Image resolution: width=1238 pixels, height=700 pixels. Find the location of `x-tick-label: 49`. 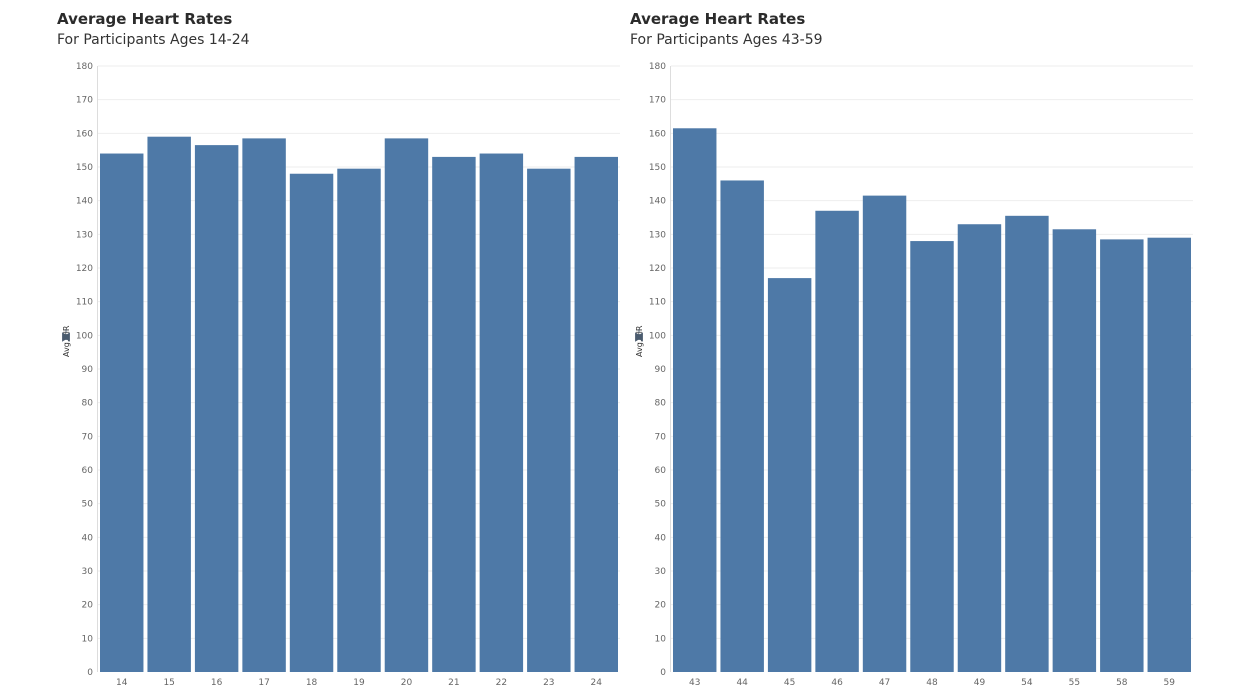

x-tick-label: 49 is located at coordinates (980, 683).